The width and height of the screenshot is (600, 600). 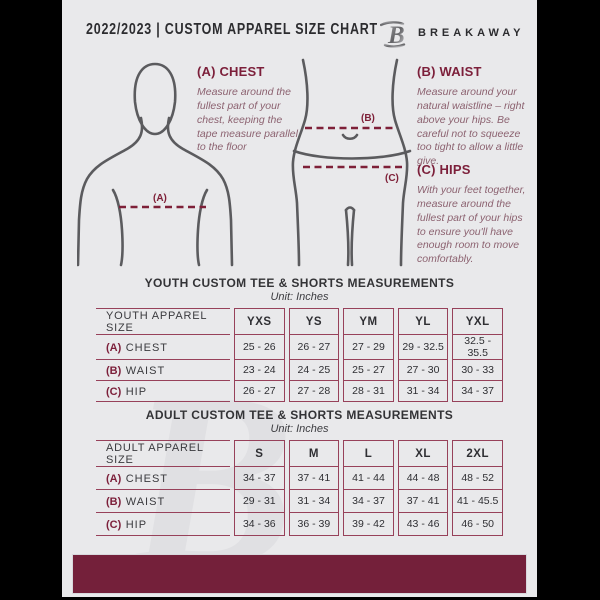 What do you see at coordinates (259, 524) in the screenshot?
I see `measurement-cell: 34 - 36` at bounding box center [259, 524].